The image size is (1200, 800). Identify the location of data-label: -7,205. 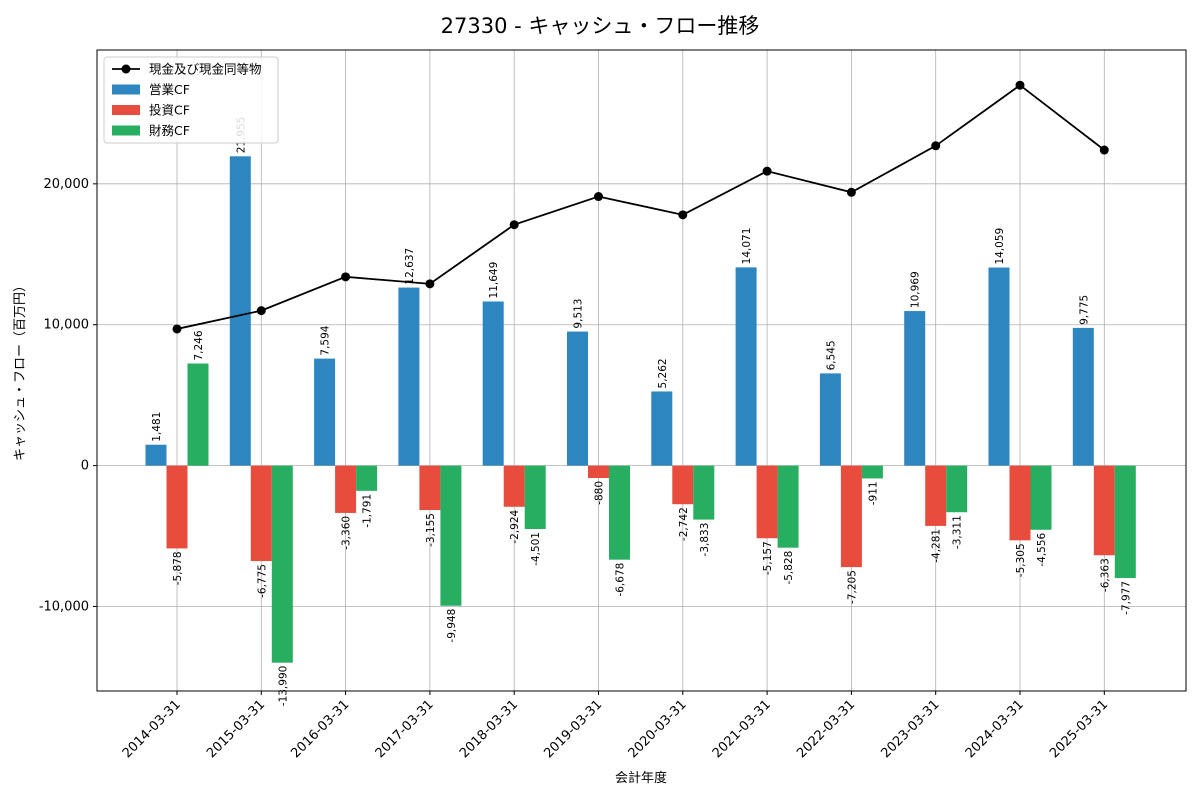
(852, 587).